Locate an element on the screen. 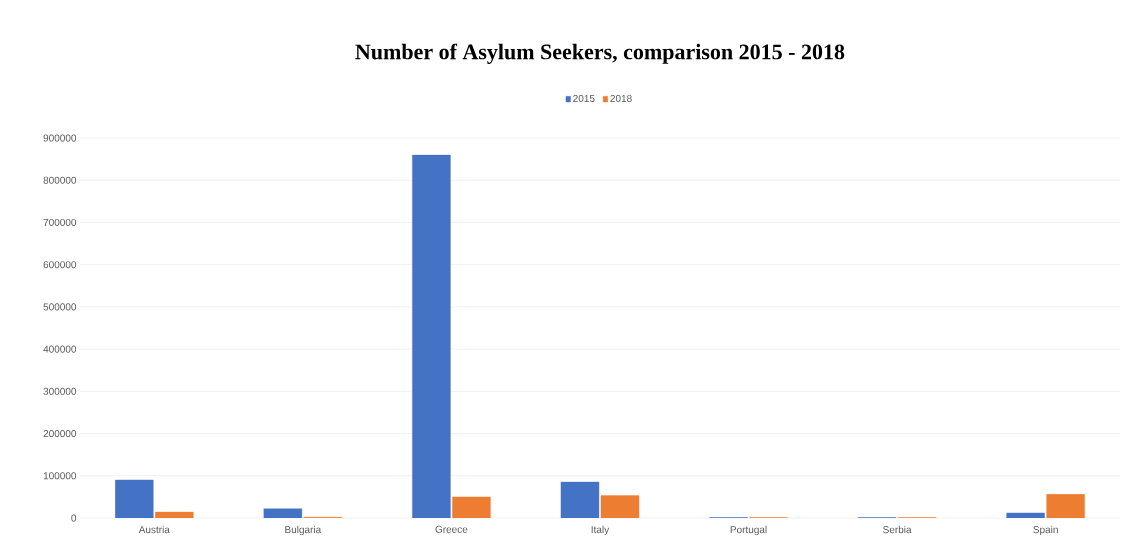  y-tick-label: 600000 is located at coordinates (60, 265).